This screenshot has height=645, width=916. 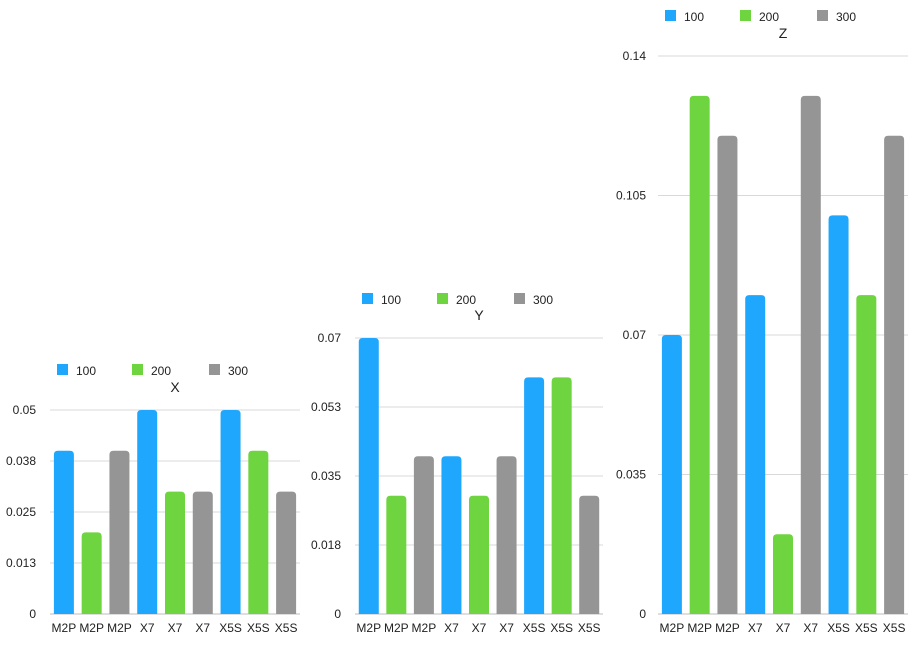 I want to click on y-tick-label: 0.105, so click(x=631, y=196).